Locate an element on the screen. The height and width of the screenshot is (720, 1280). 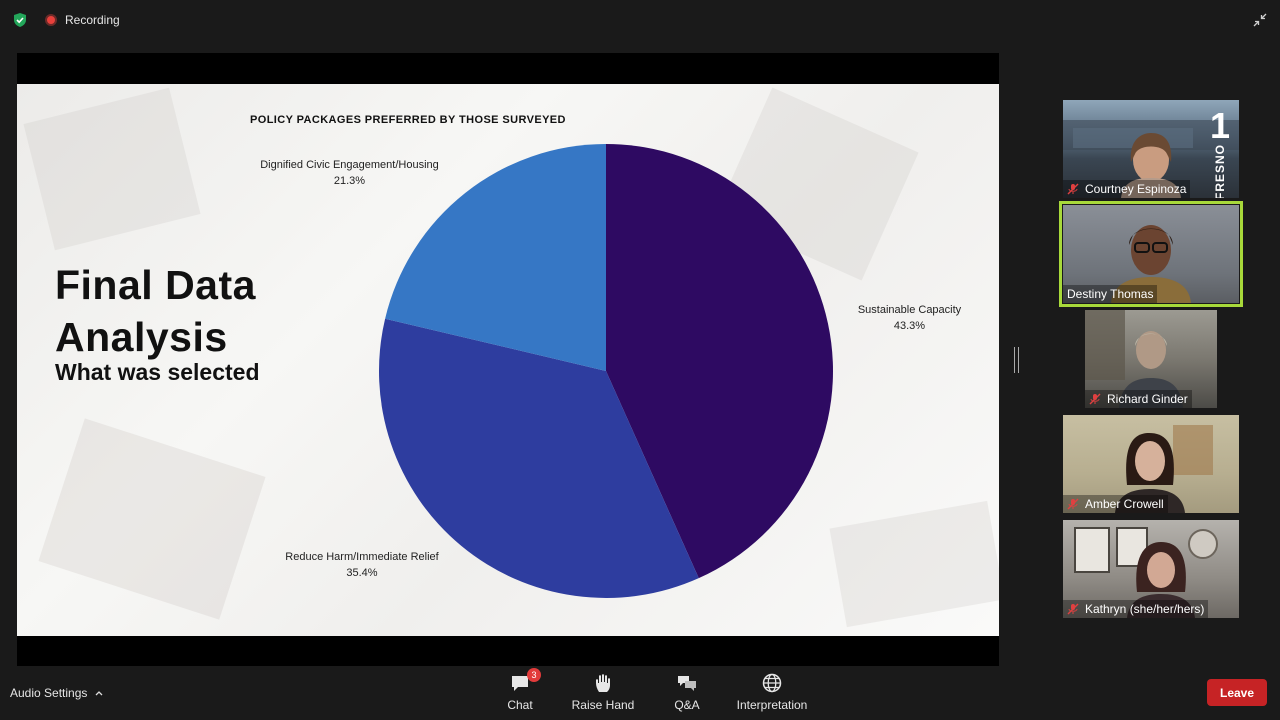
panel-resize-handle is located at coordinates (1016, 360).